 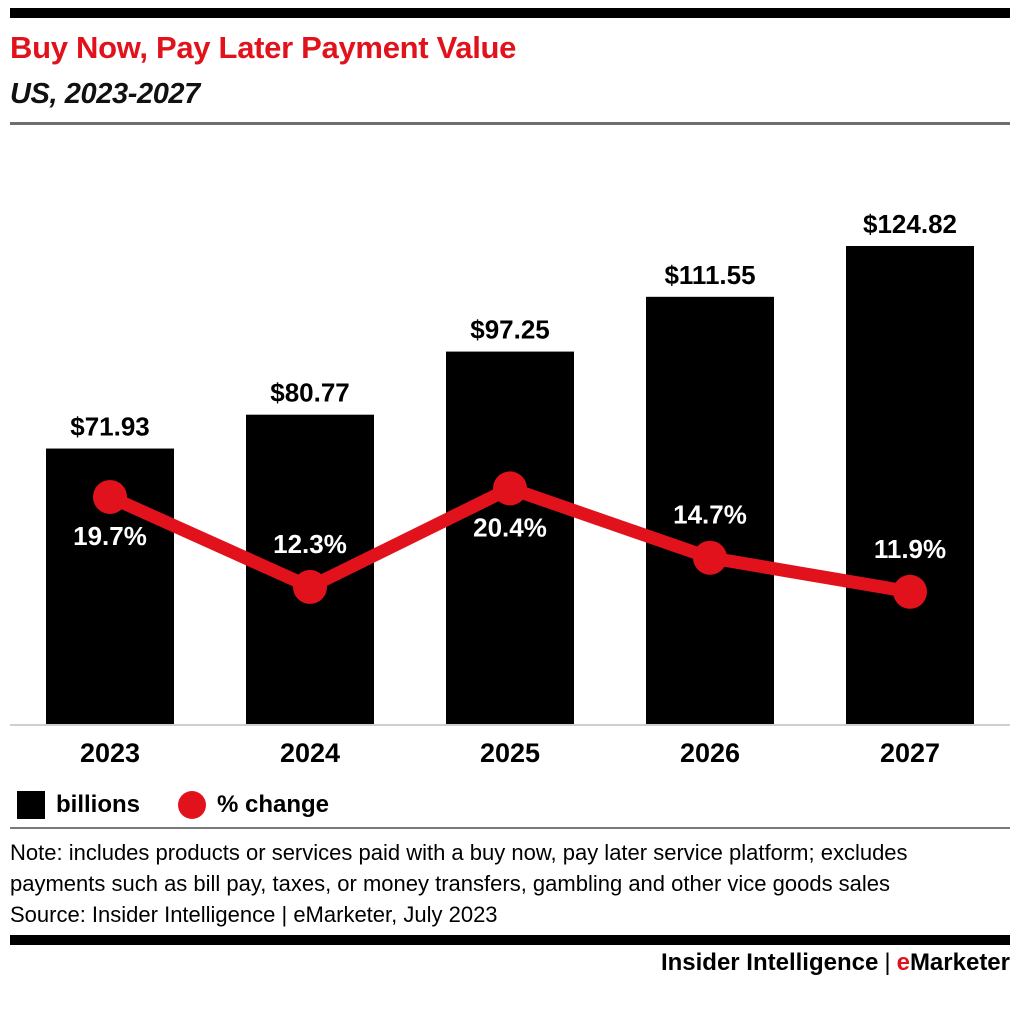 What do you see at coordinates (510, 963) in the screenshot?
I see `brand-footer: Insider Intelligence | eMarketer` at bounding box center [510, 963].